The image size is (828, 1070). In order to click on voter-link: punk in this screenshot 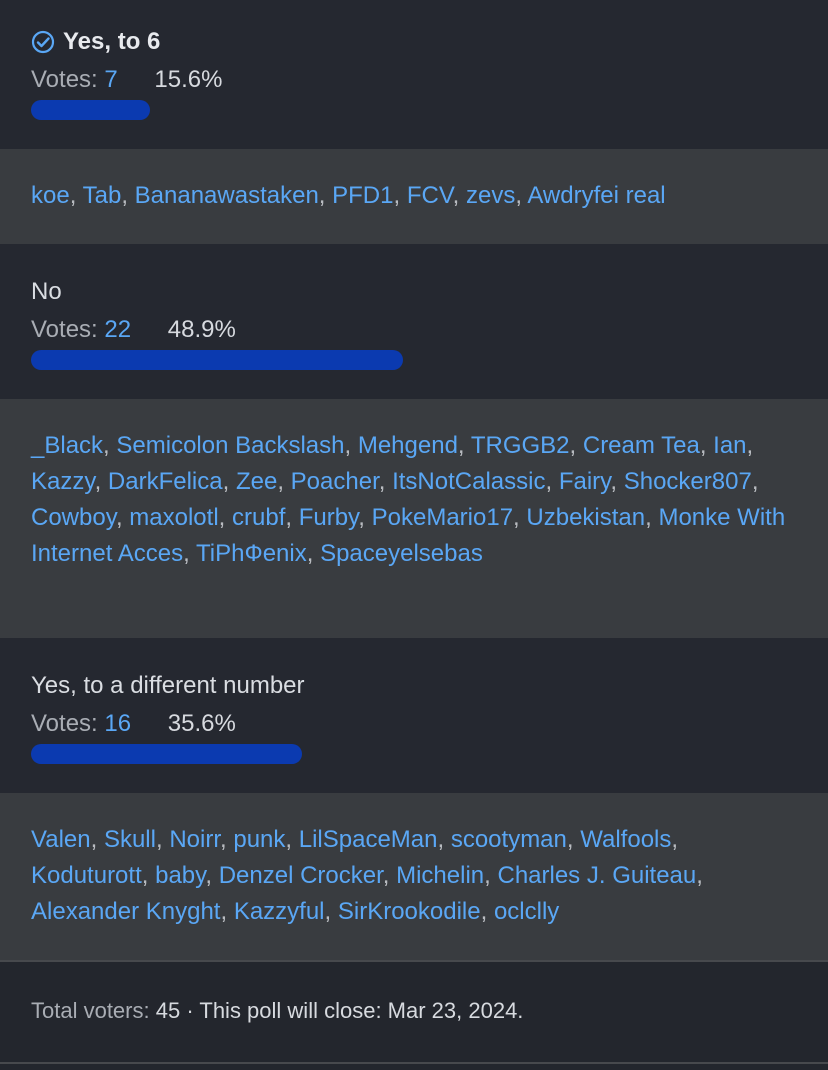, I will do `click(259, 839)`.